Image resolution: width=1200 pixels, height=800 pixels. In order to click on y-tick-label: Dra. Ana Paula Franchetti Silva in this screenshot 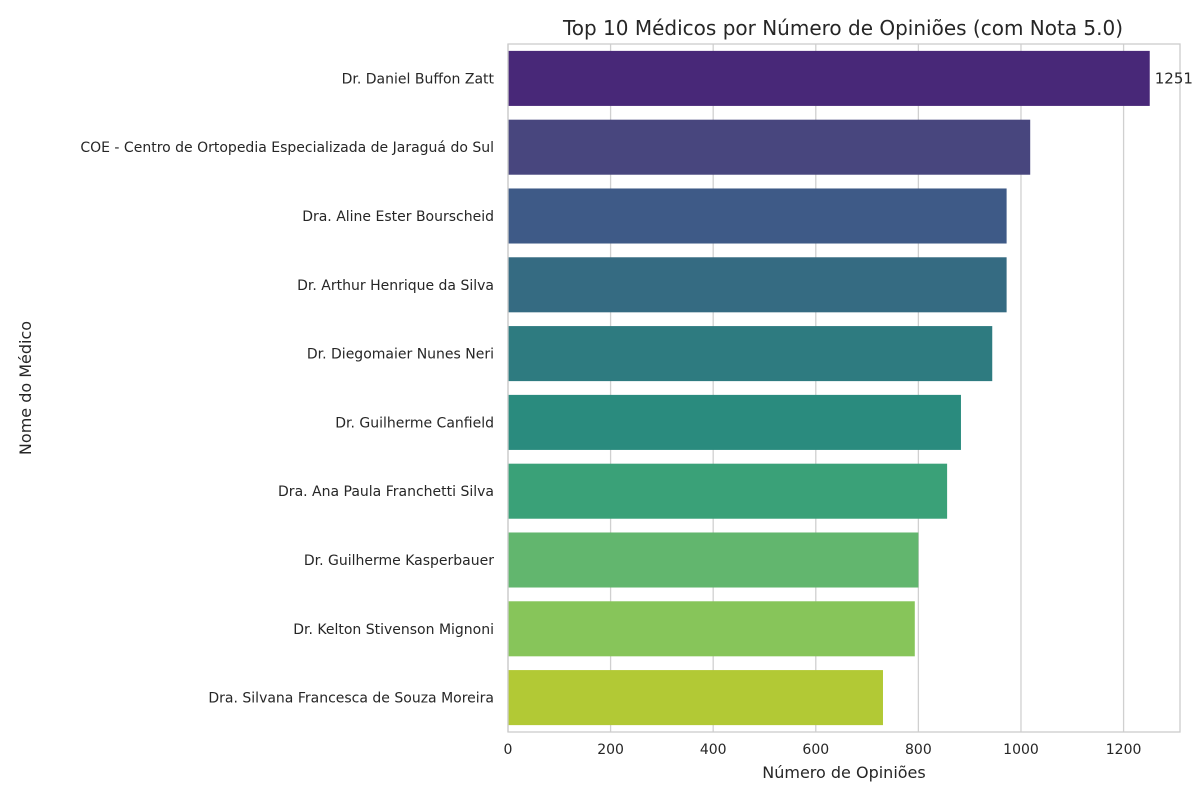, I will do `click(386, 492)`.